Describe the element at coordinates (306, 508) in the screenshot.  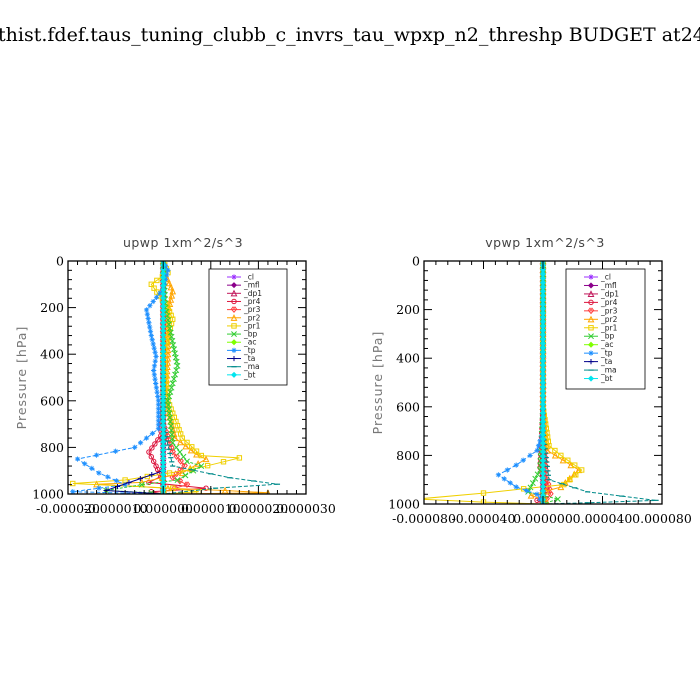
I see `x-tick-label: 0.000030` at that location.